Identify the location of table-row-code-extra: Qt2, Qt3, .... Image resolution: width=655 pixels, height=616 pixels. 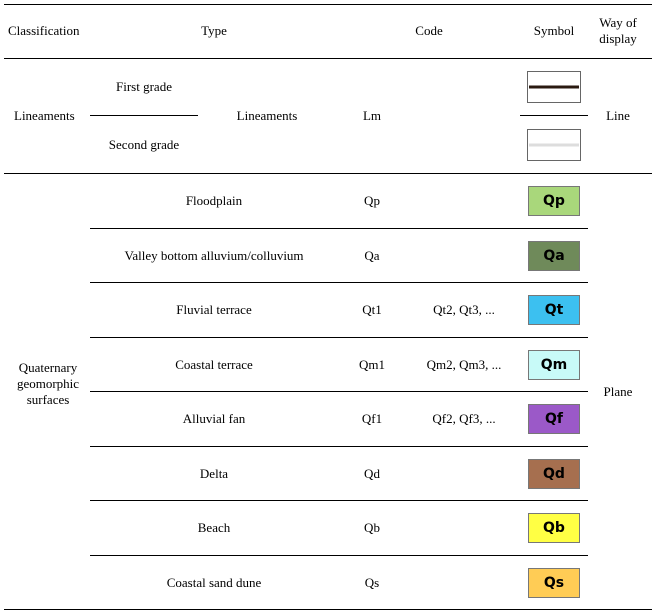
(464, 309).